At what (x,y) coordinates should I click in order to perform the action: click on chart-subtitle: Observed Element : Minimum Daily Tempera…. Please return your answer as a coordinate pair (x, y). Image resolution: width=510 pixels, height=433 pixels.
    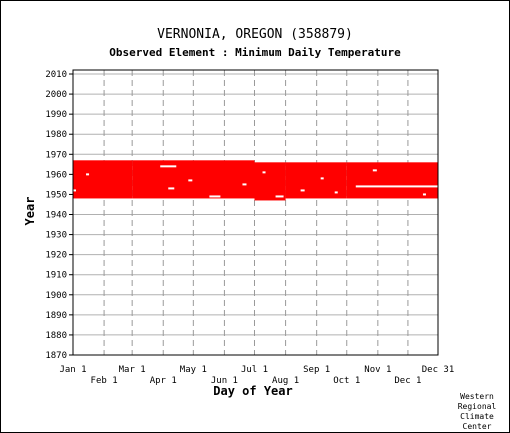
    Looking at the image, I should click on (255, 52).